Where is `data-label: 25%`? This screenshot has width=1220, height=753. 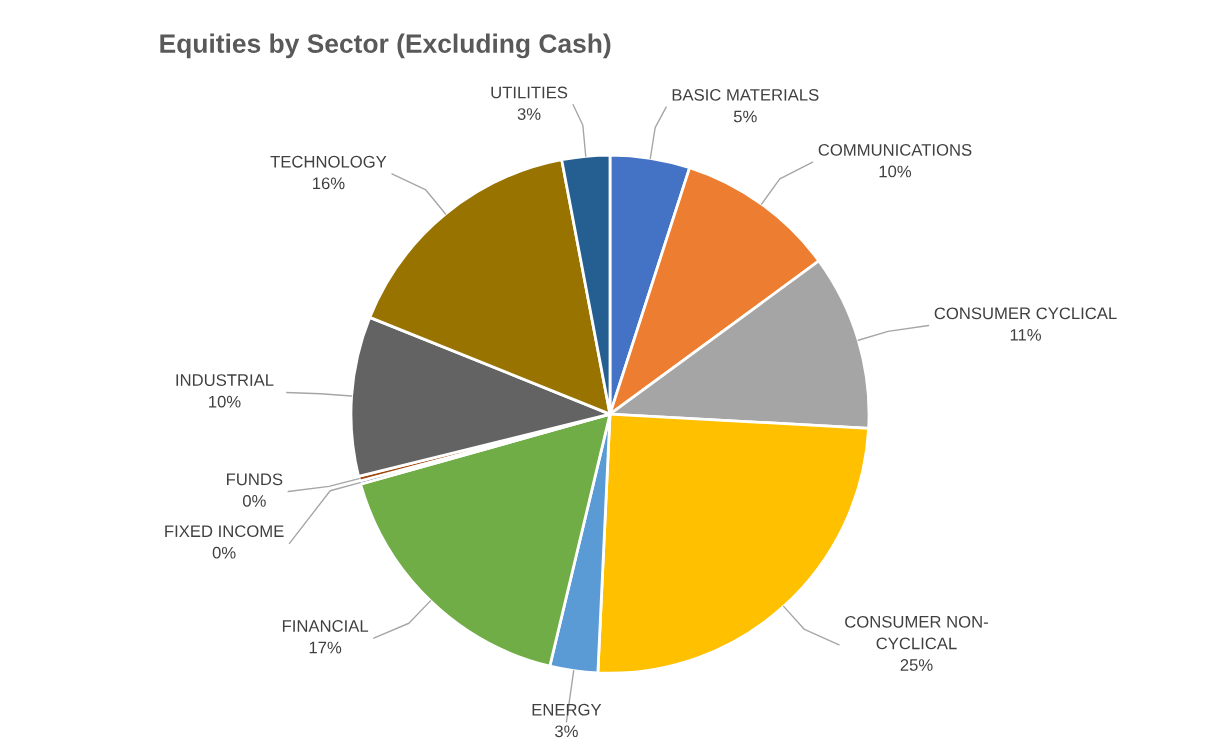
data-label: 25% is located at coordinates (916, 665).